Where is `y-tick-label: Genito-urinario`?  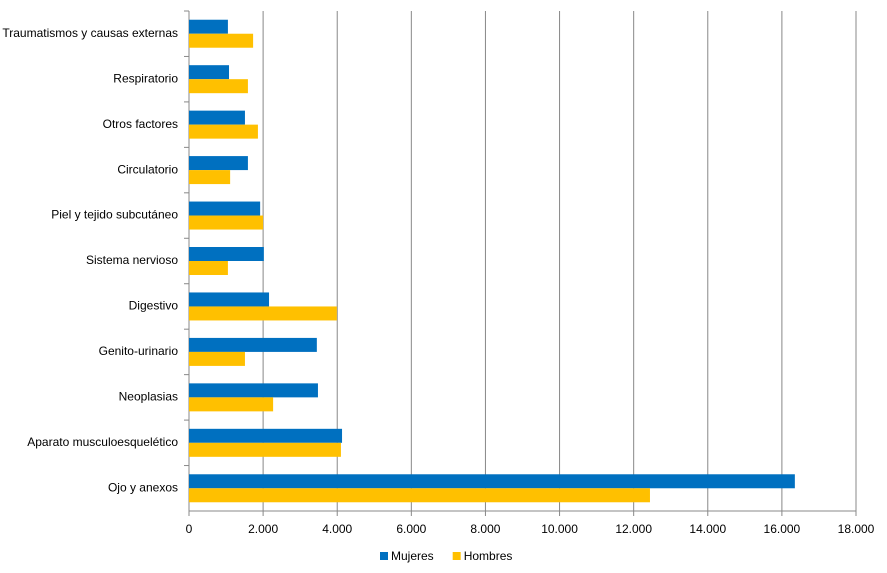 y-tick-label: Genito-urinario is located at coordinates (139, 351).